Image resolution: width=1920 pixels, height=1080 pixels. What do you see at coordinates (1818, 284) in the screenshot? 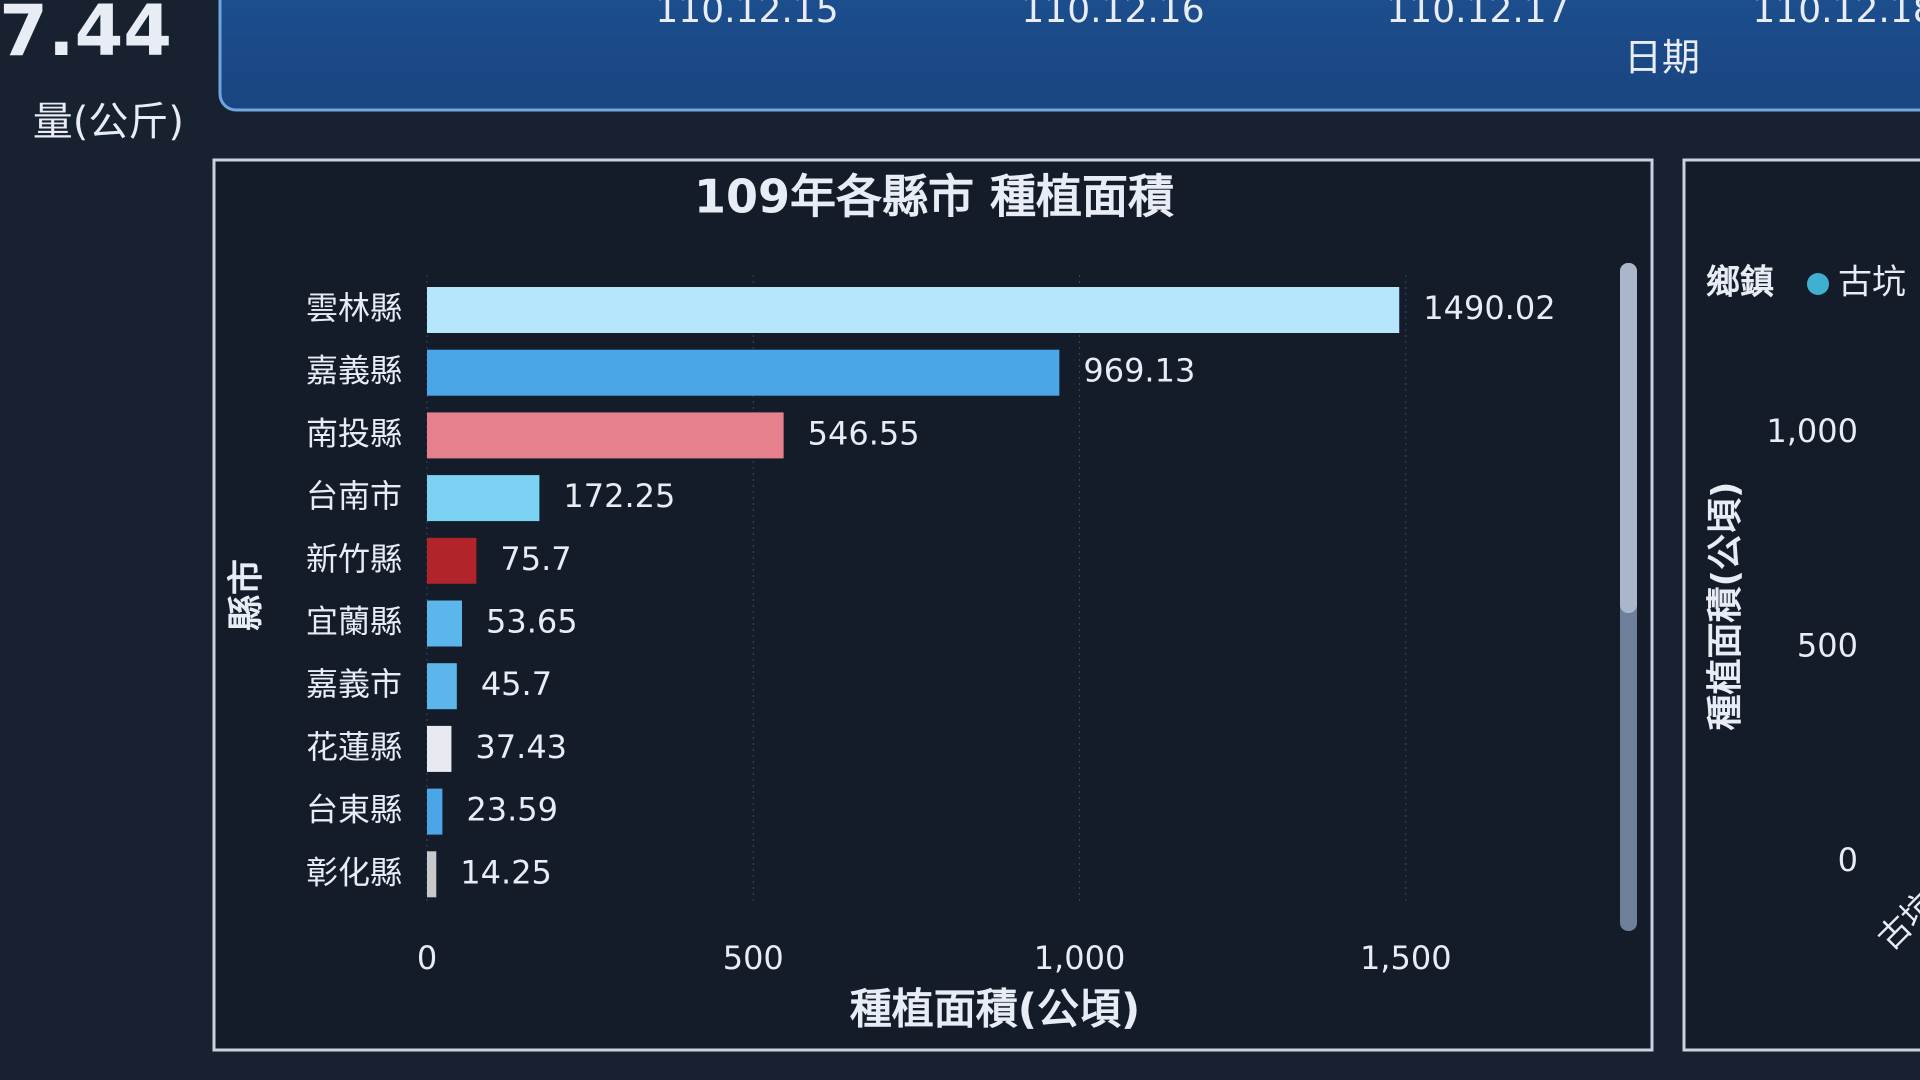
I see `legend-marker` at bounding box center [1818, 284].